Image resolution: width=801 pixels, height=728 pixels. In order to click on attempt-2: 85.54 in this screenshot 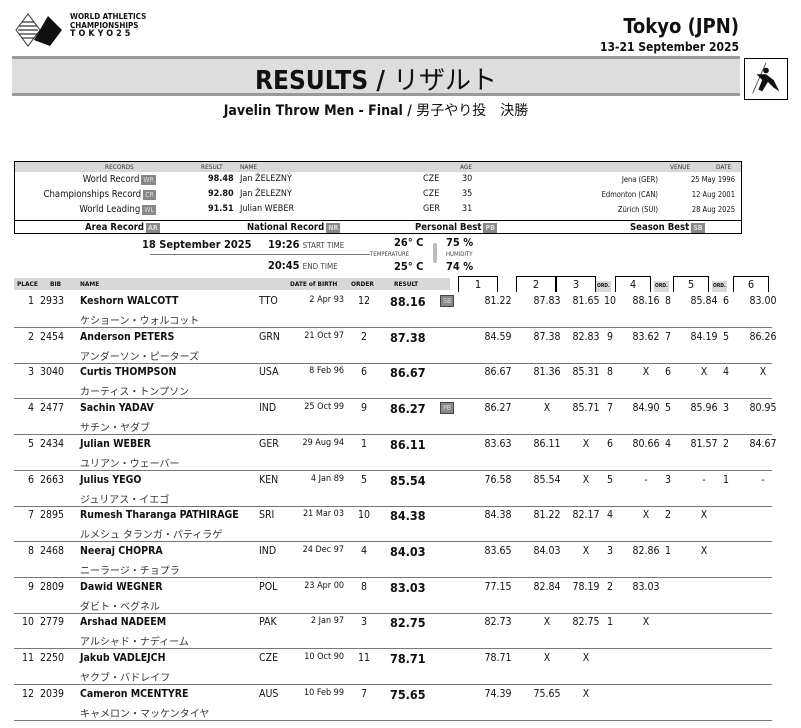, I will do `click(547, 479)`.